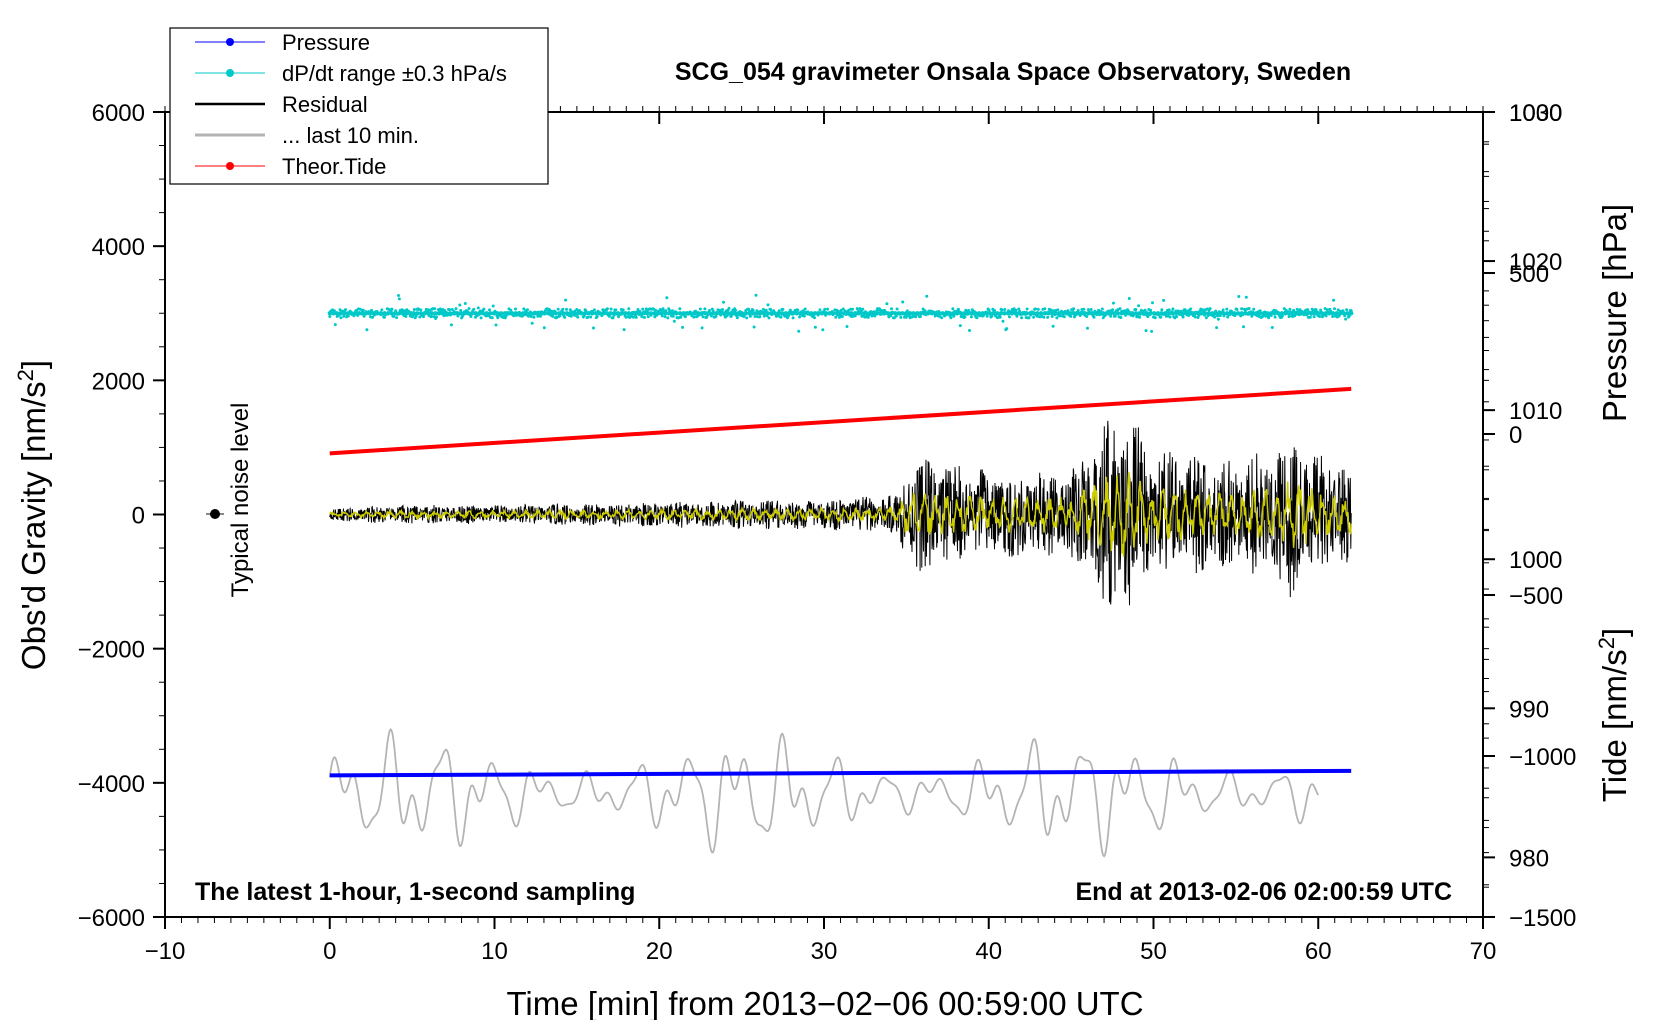  What do you see at coordinates (1515, 435) in the screenshot?
I see `y-tide-tick-label: 0` at bounding box center [1515, 435].